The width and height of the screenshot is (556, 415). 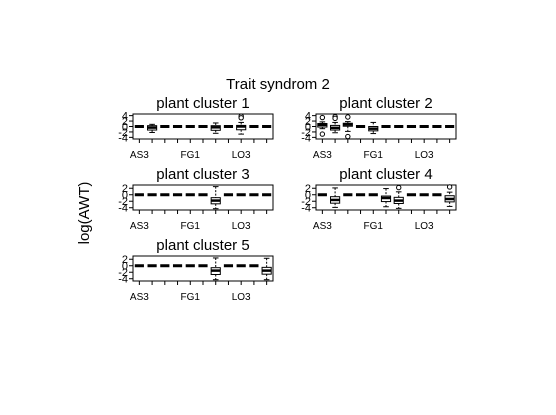 What do you see at coordinates (84, 213) in the screenshot?
I see `y-axis-label: log(AWT)` at bounding box center [84, 213].